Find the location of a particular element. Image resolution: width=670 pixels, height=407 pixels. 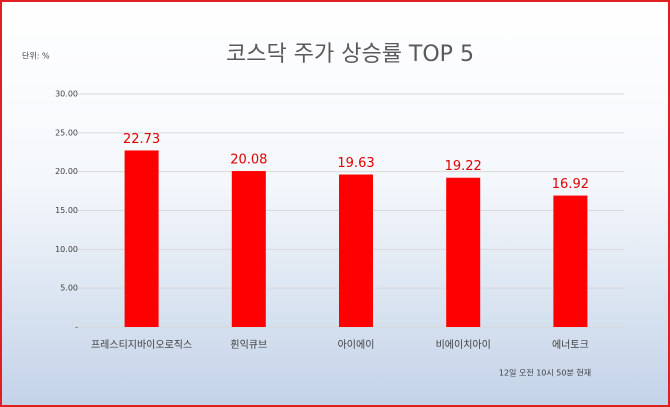

y-tick-label: 30.00 is located at coordinates (66, 94).